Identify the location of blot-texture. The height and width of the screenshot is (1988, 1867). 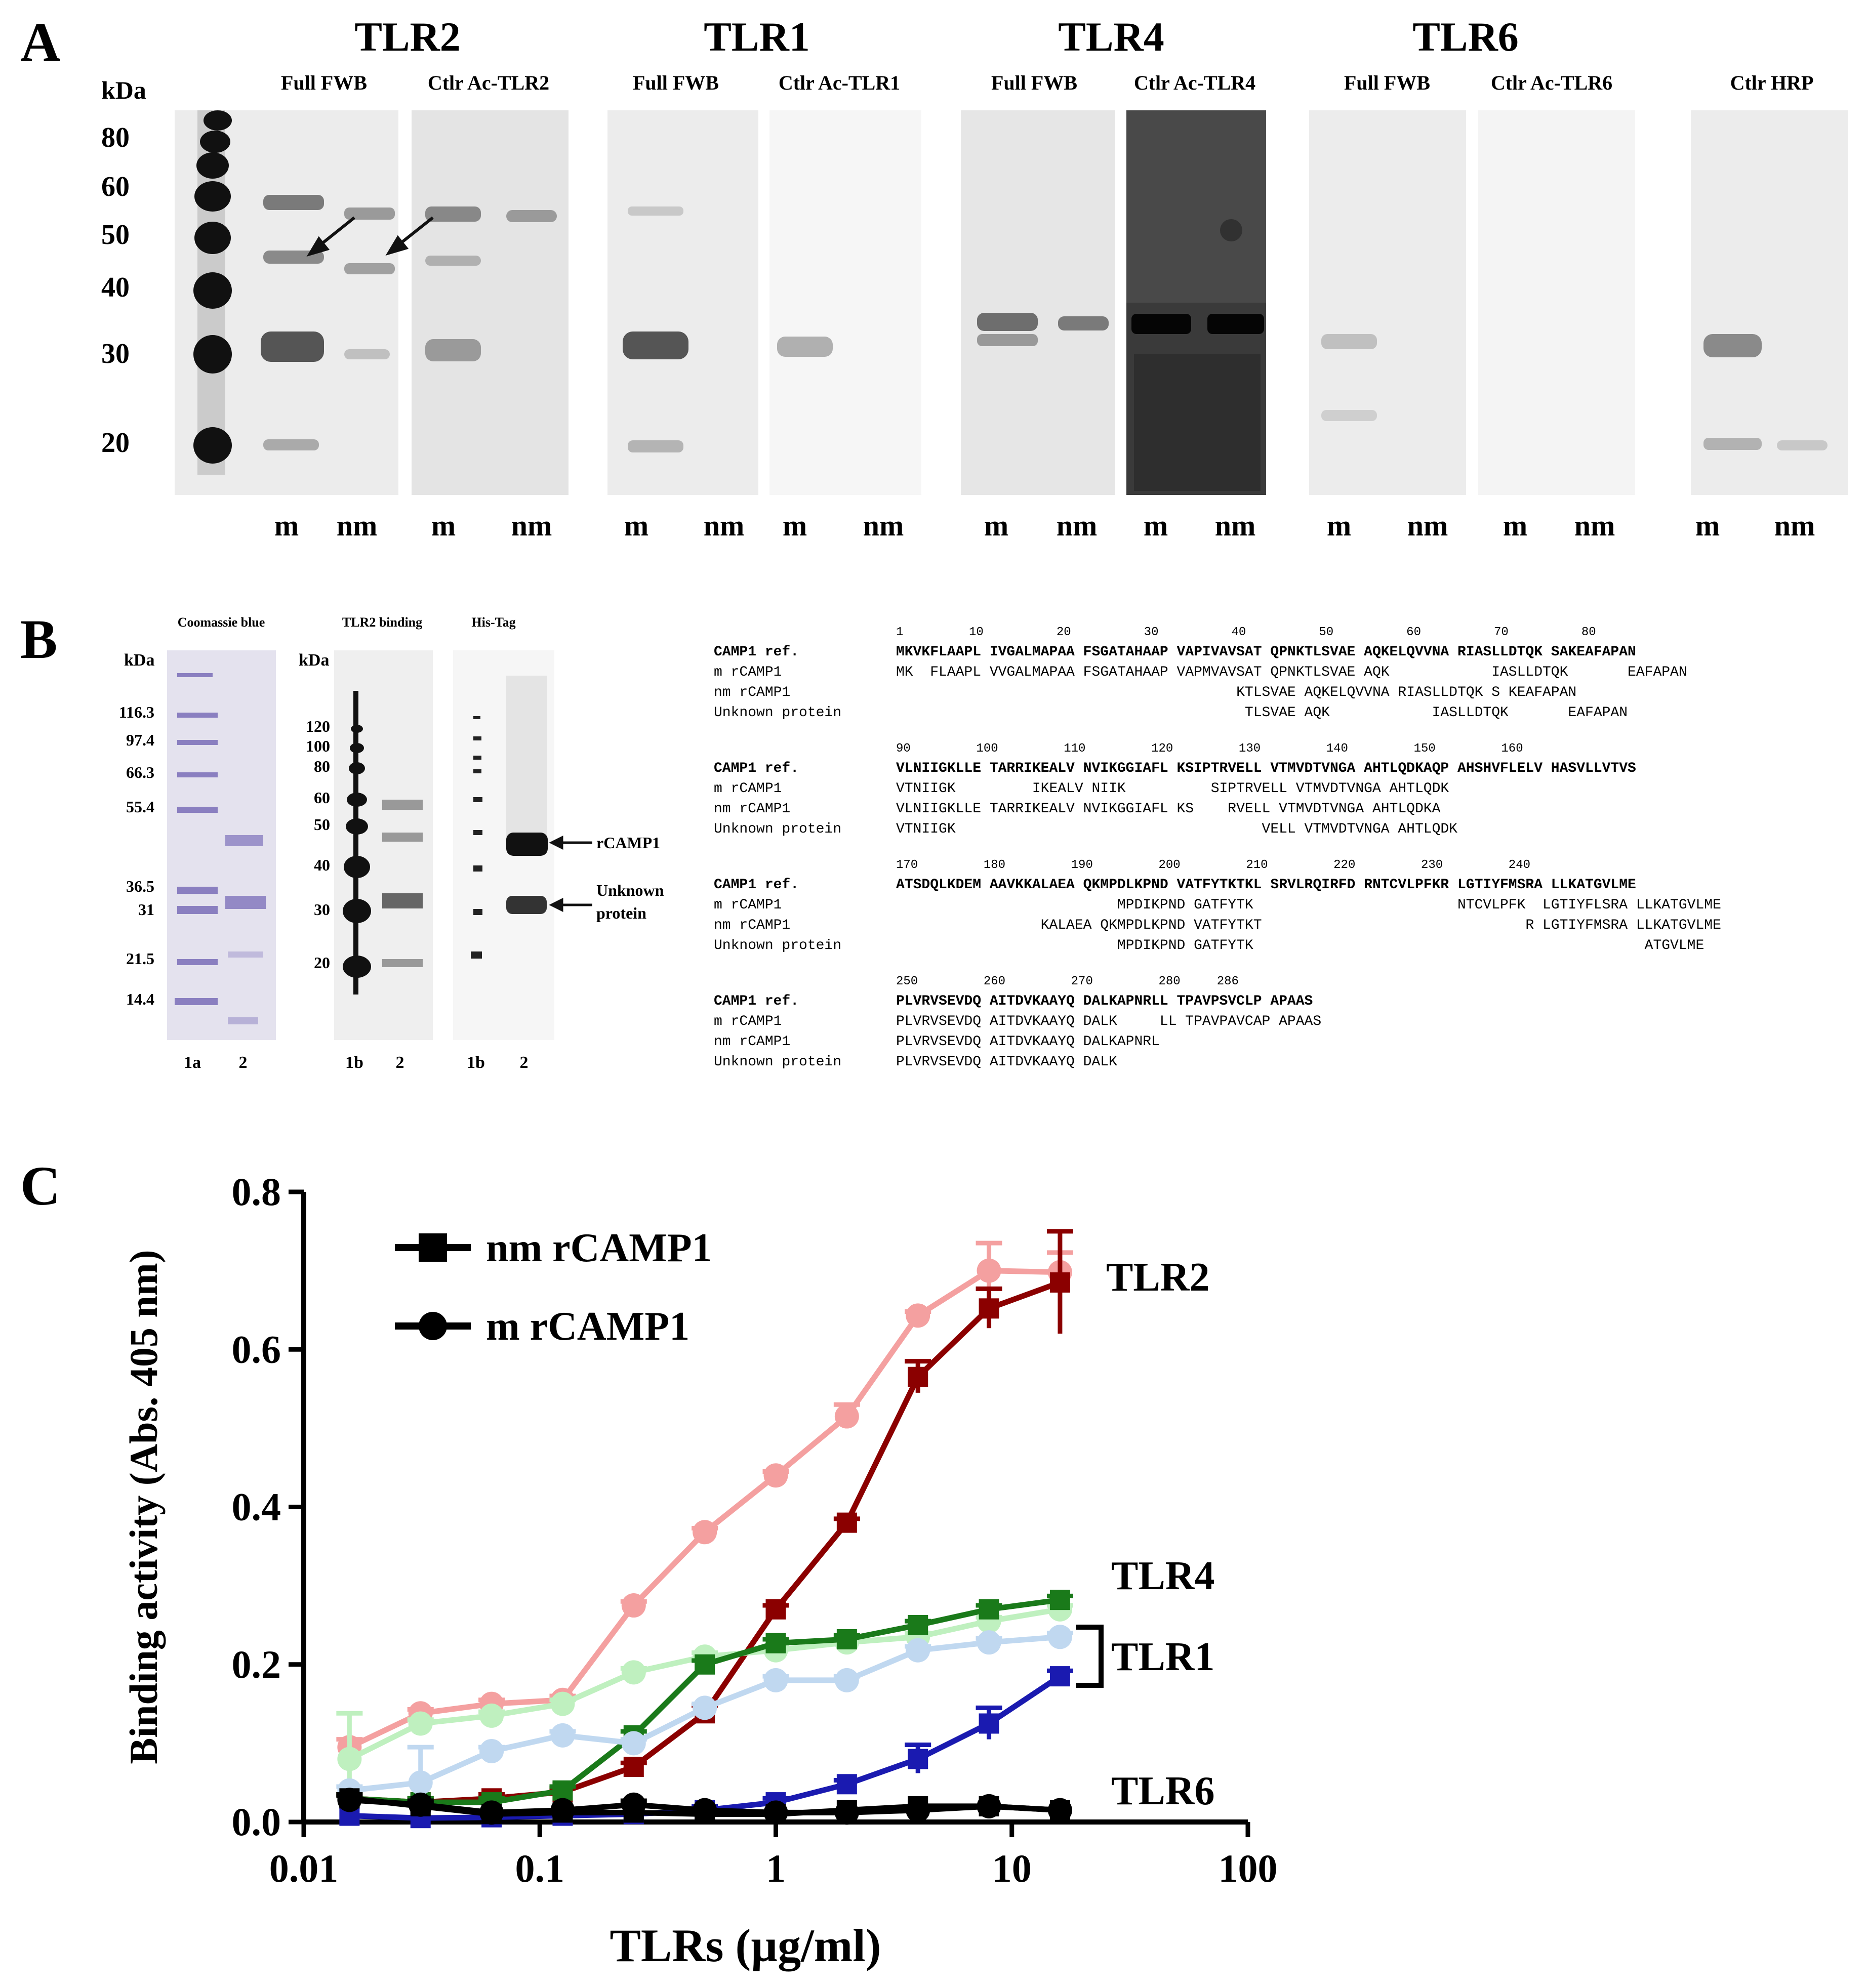
(1198, 422).